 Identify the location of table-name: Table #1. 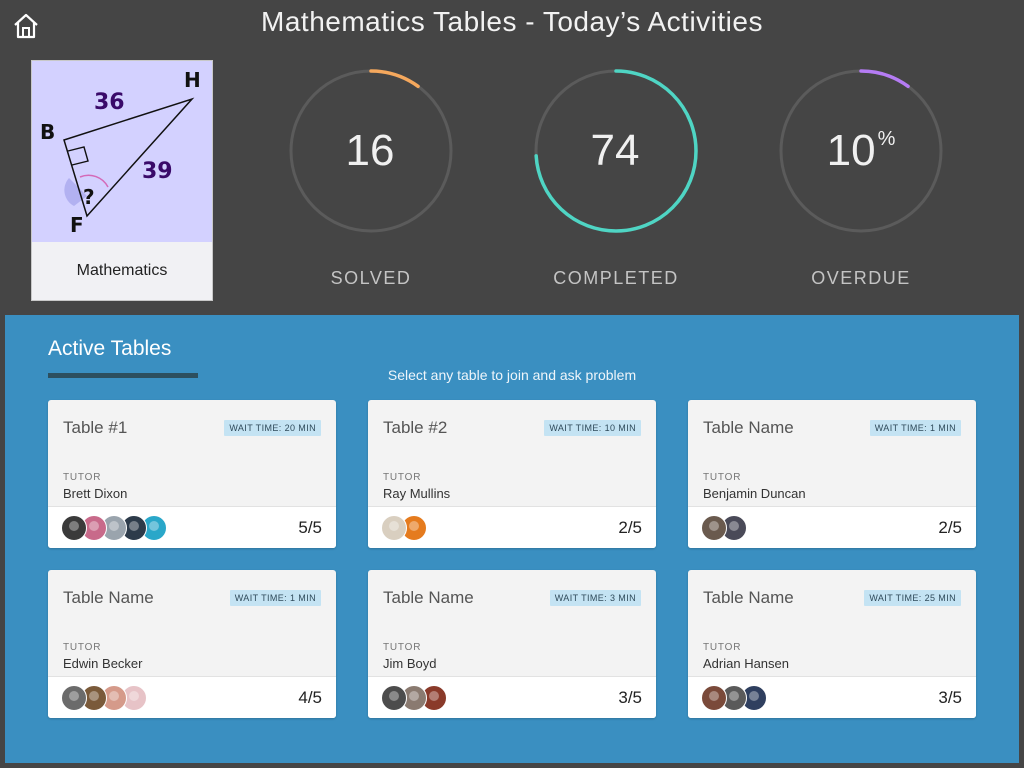
(95, 427).